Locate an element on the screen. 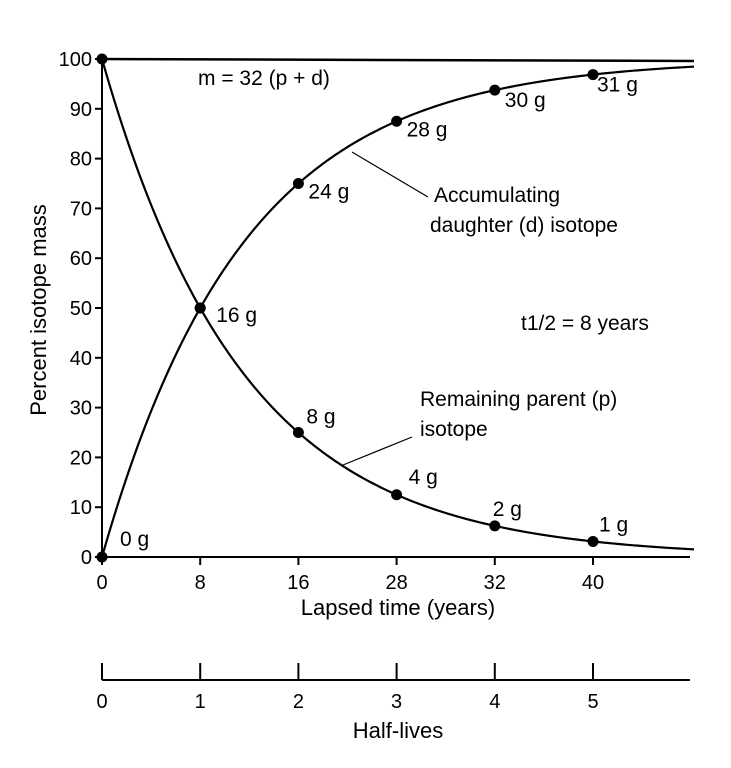 Image resolution: width=731 pixels, height=768 pixels. half-lives-tick-label: 3 is located at coordinates (396, 702).